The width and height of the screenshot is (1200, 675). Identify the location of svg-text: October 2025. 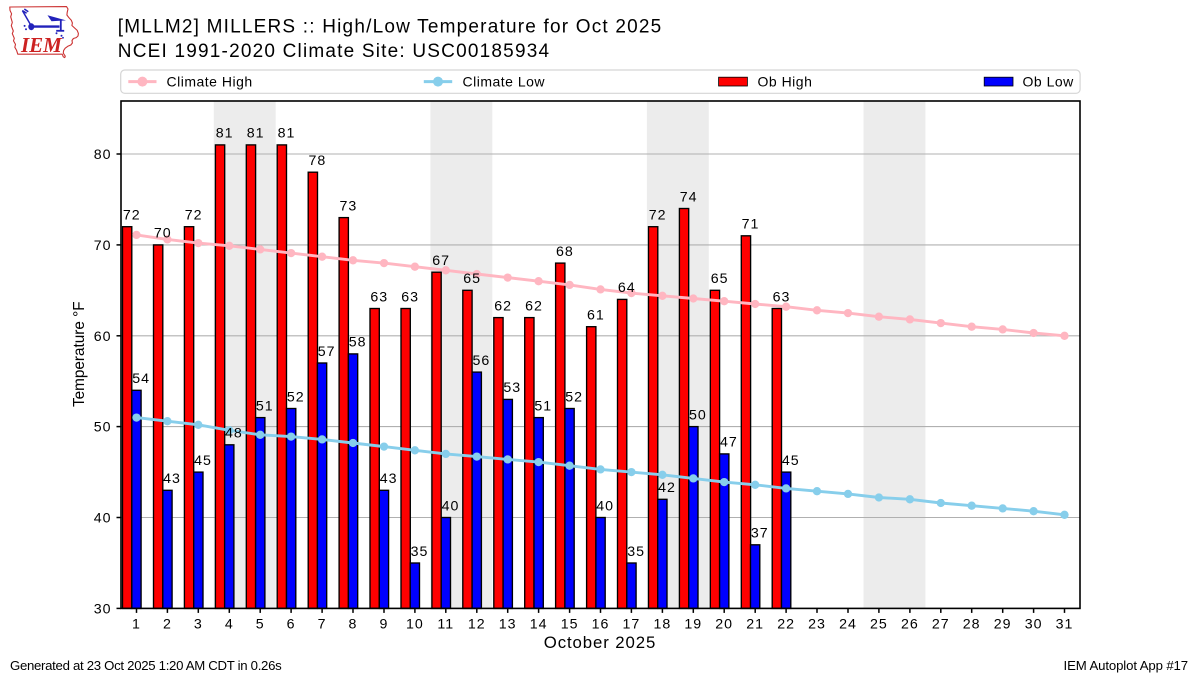
(600, 642).